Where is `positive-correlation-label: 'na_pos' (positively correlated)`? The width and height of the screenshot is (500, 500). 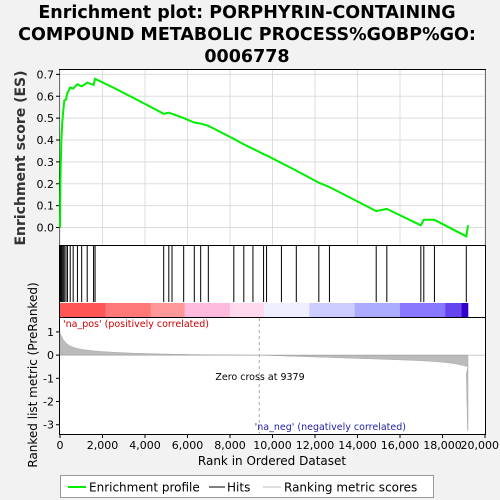
positive-correlation-label: 'na_pos' (positively correlated) is located at coordinates (136, 324).